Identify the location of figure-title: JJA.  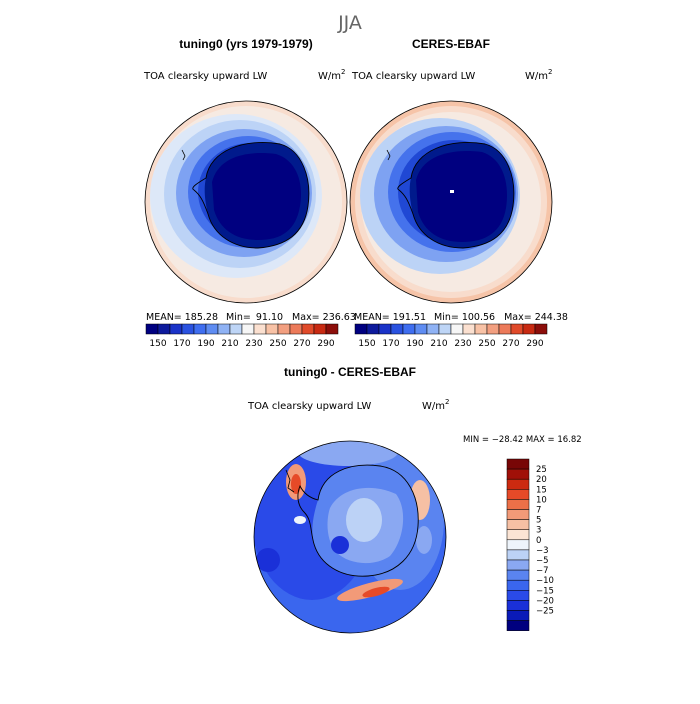
(349, 23).